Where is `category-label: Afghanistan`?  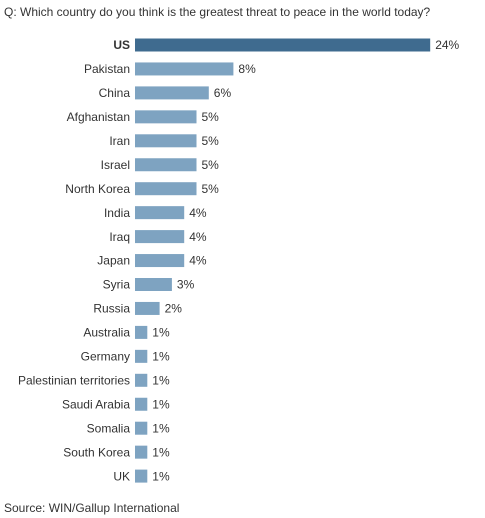
category-label: Afghanistan is located at coordinates (98, 117).